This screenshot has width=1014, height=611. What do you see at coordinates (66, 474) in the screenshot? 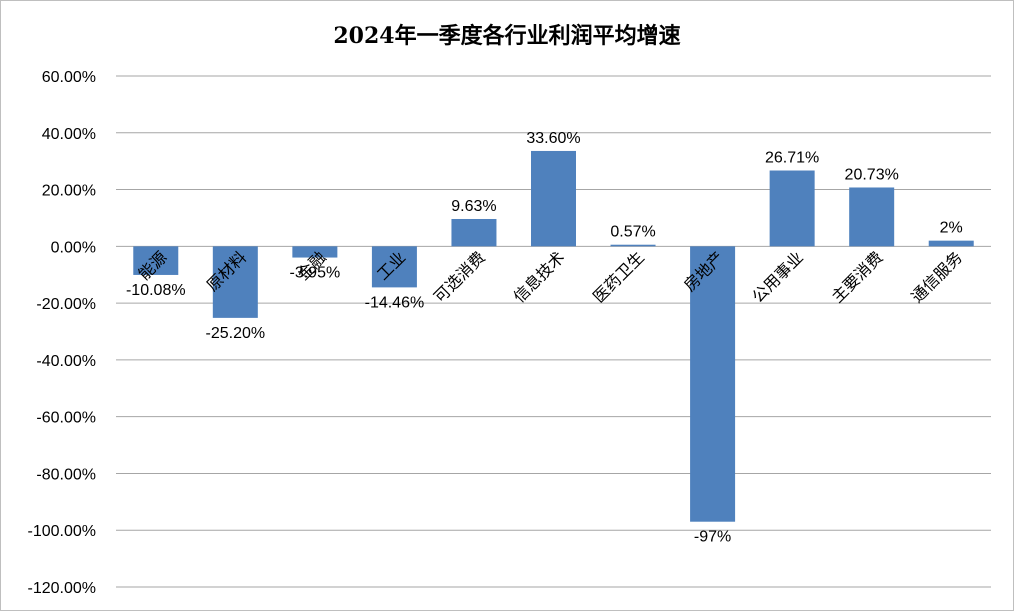
I see `y-tick-label: -80.00%` at bounding box center [66, 474].